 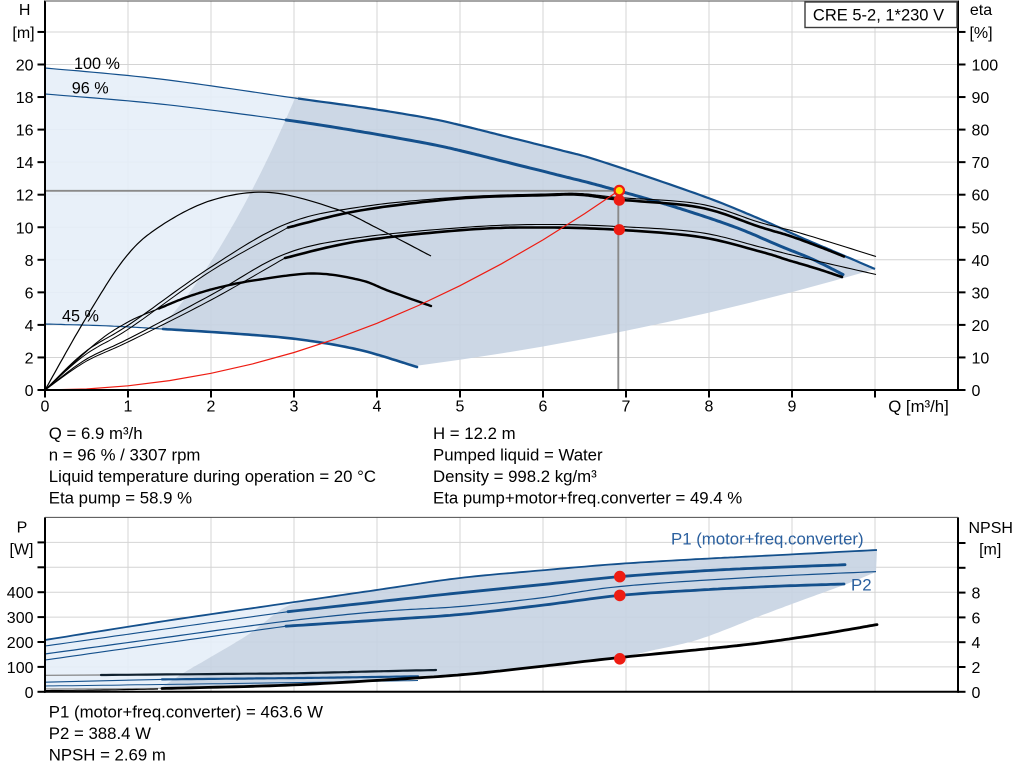 I want to click on svg-text: 300, so click(x=20, y=618).